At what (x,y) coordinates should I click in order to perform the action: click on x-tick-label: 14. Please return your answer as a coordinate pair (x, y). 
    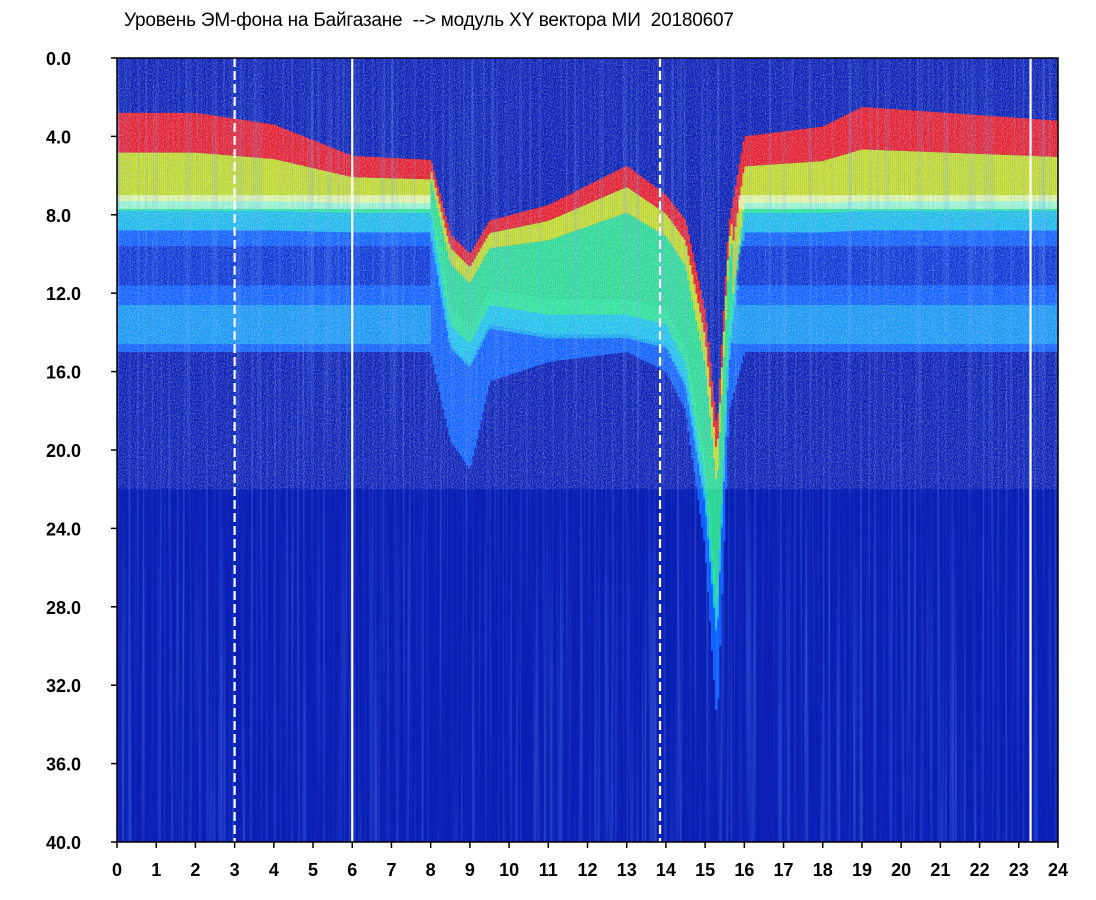
    Looking at the image, I should click on (666, 870).